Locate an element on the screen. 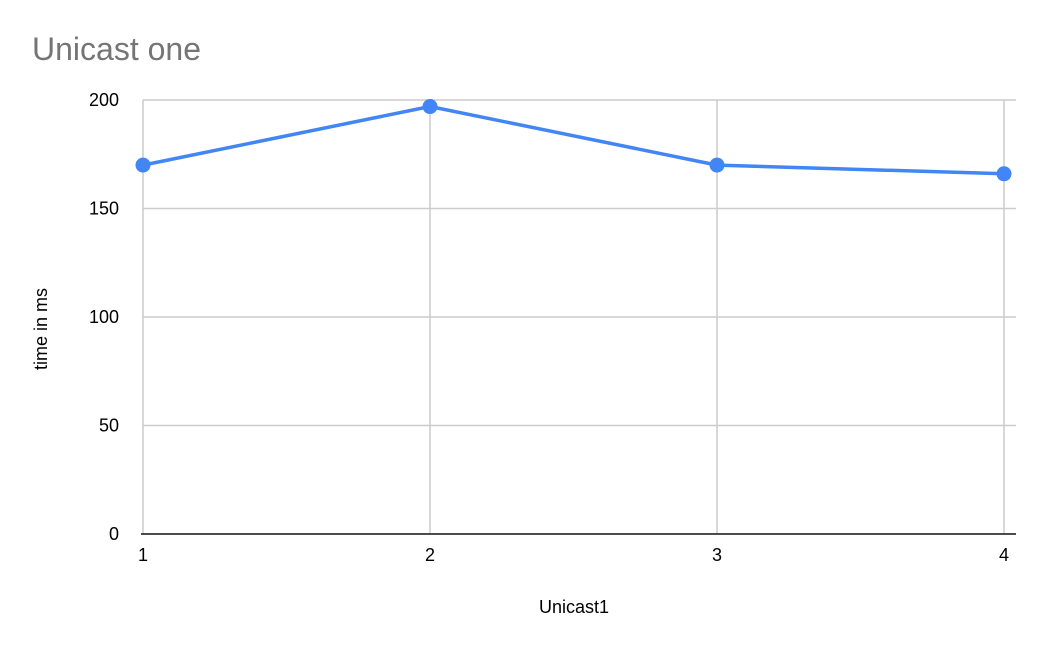  chart-title: Unicast one is located at coordinates (116, 49).